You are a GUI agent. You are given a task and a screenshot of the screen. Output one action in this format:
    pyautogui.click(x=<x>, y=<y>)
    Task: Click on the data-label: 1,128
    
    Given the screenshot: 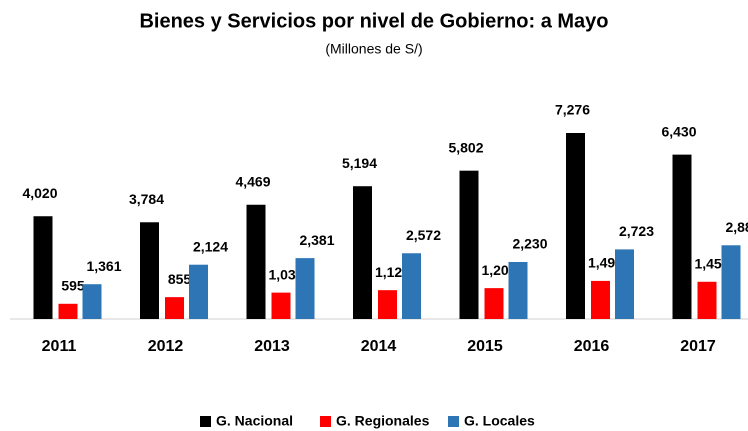 What is the action you would take?
    pyautogui.click(x=392, y=272)
    